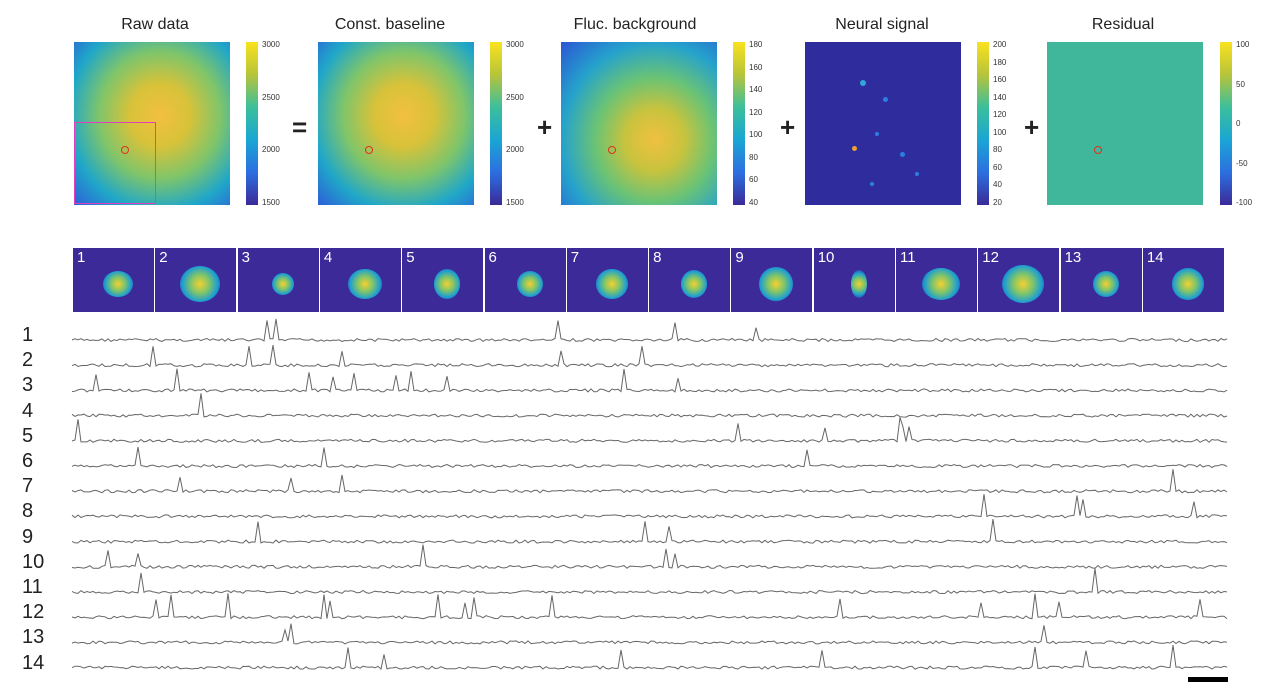  What do you see at coordinates (33, 561) in the screenshot?
I see `trace-row-label: 10` at bounding box center [33, 561].